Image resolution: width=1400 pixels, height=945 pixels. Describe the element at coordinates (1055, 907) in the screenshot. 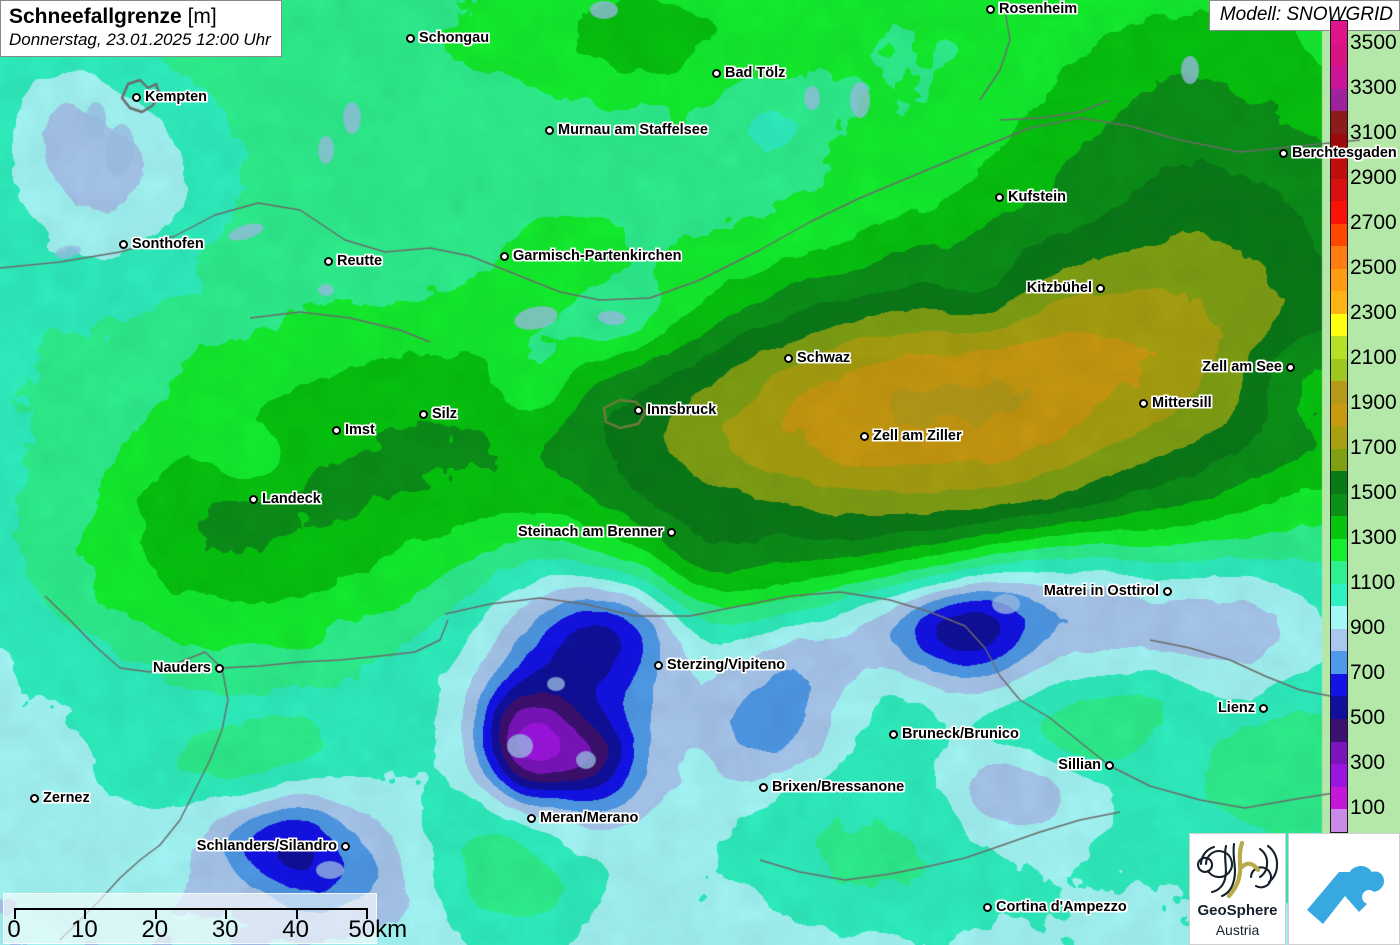

I see `city-marker: Cortina d'Ampezzo` at that location.